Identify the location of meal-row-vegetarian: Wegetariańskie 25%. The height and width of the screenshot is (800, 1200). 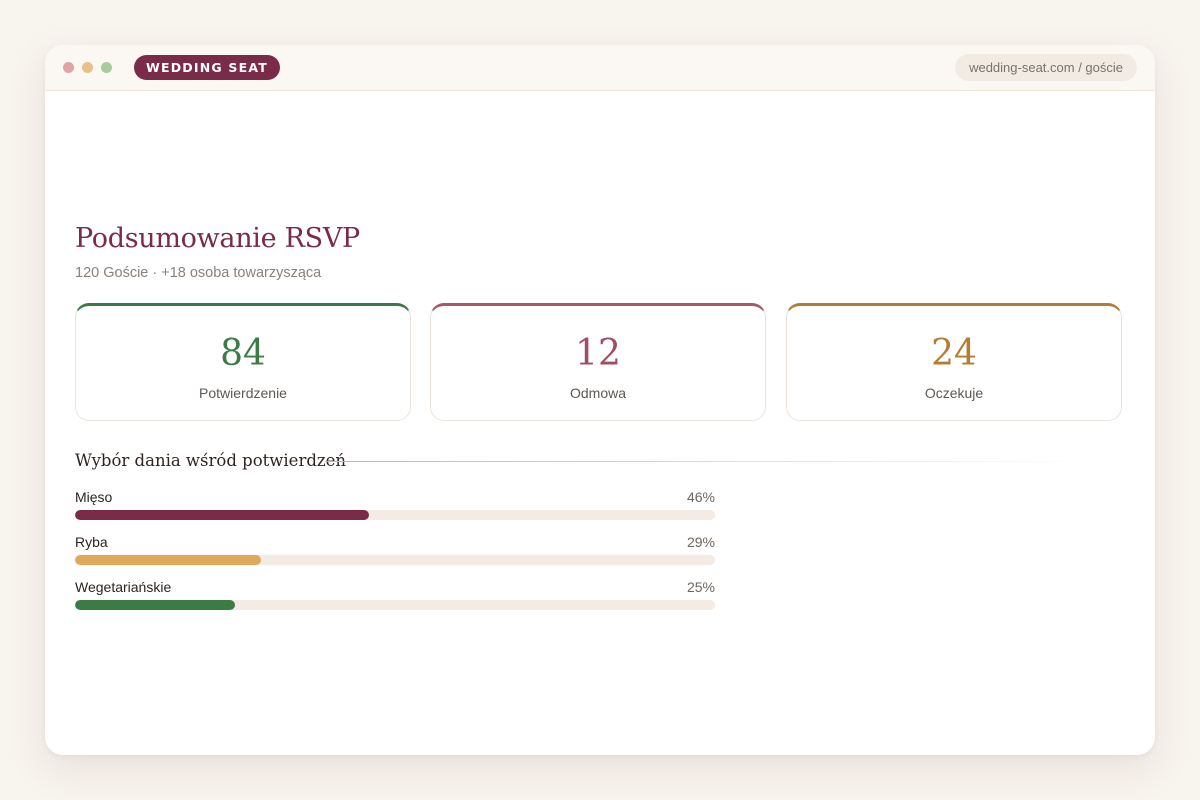
(395, 599).